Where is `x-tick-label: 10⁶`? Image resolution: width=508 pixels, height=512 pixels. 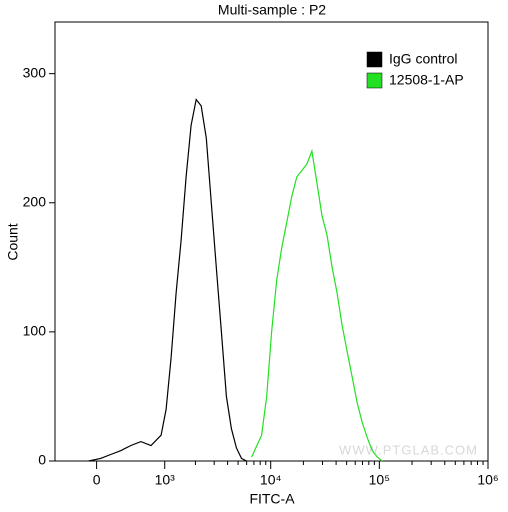 x-tick-label: 10⁶ is located at coordinates (487, 480).